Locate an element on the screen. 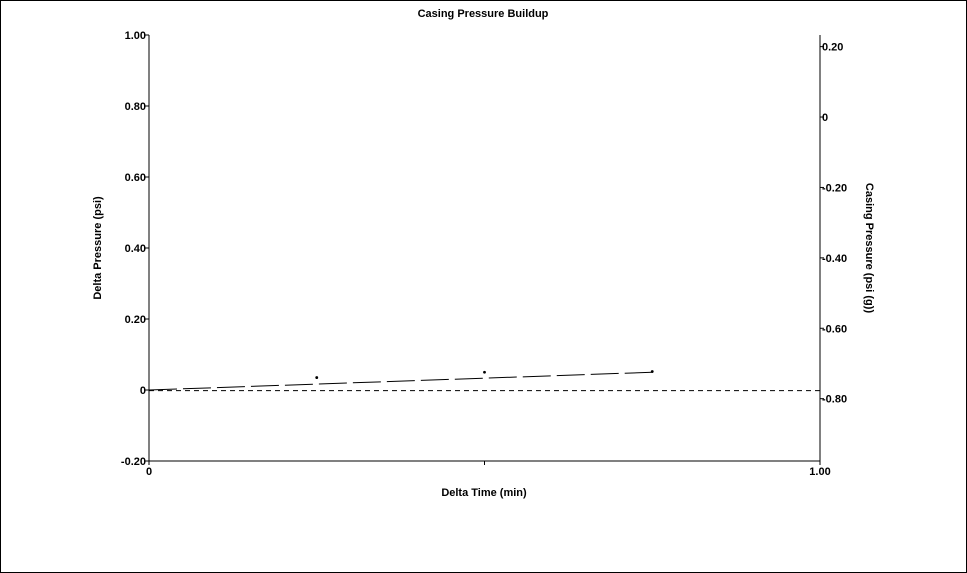 The width and height of the screenshot is (967, 573). y-tick-label: 0.80 is located at coordinates (135, 107).